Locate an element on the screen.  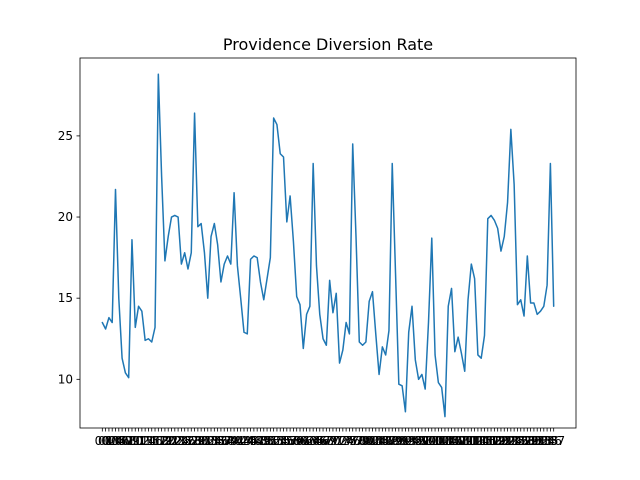
x-tick-label: 07 is located at coordinates (125, 441).